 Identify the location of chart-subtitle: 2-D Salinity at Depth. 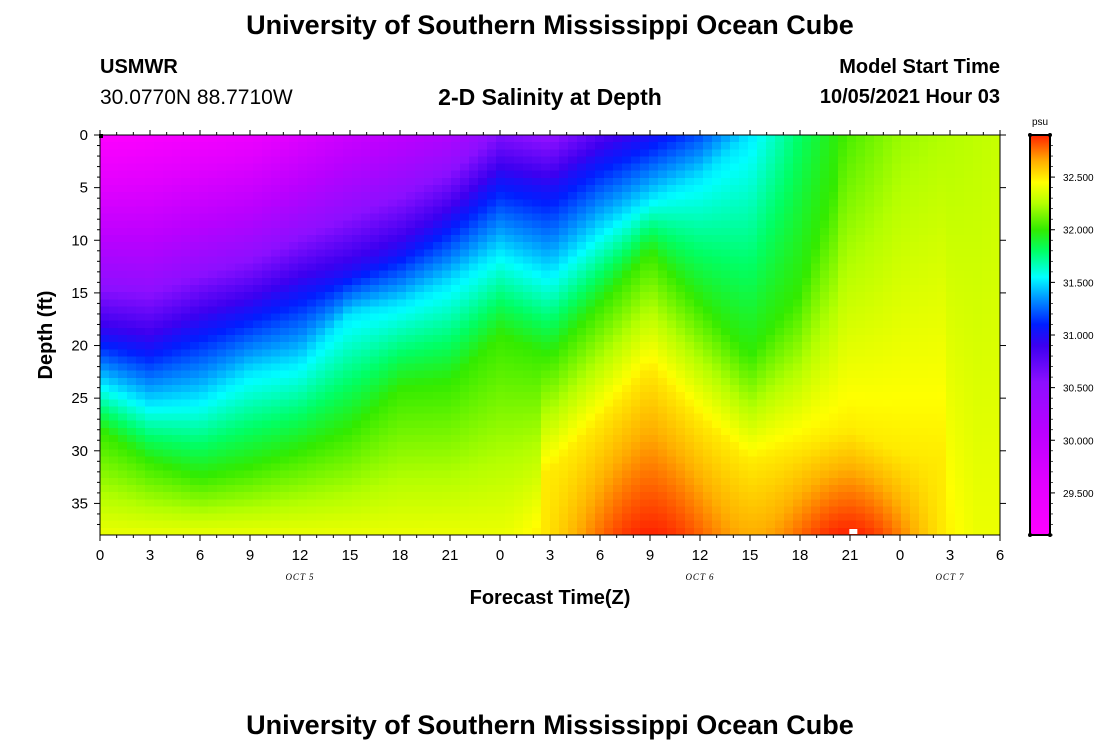
(550, 97).